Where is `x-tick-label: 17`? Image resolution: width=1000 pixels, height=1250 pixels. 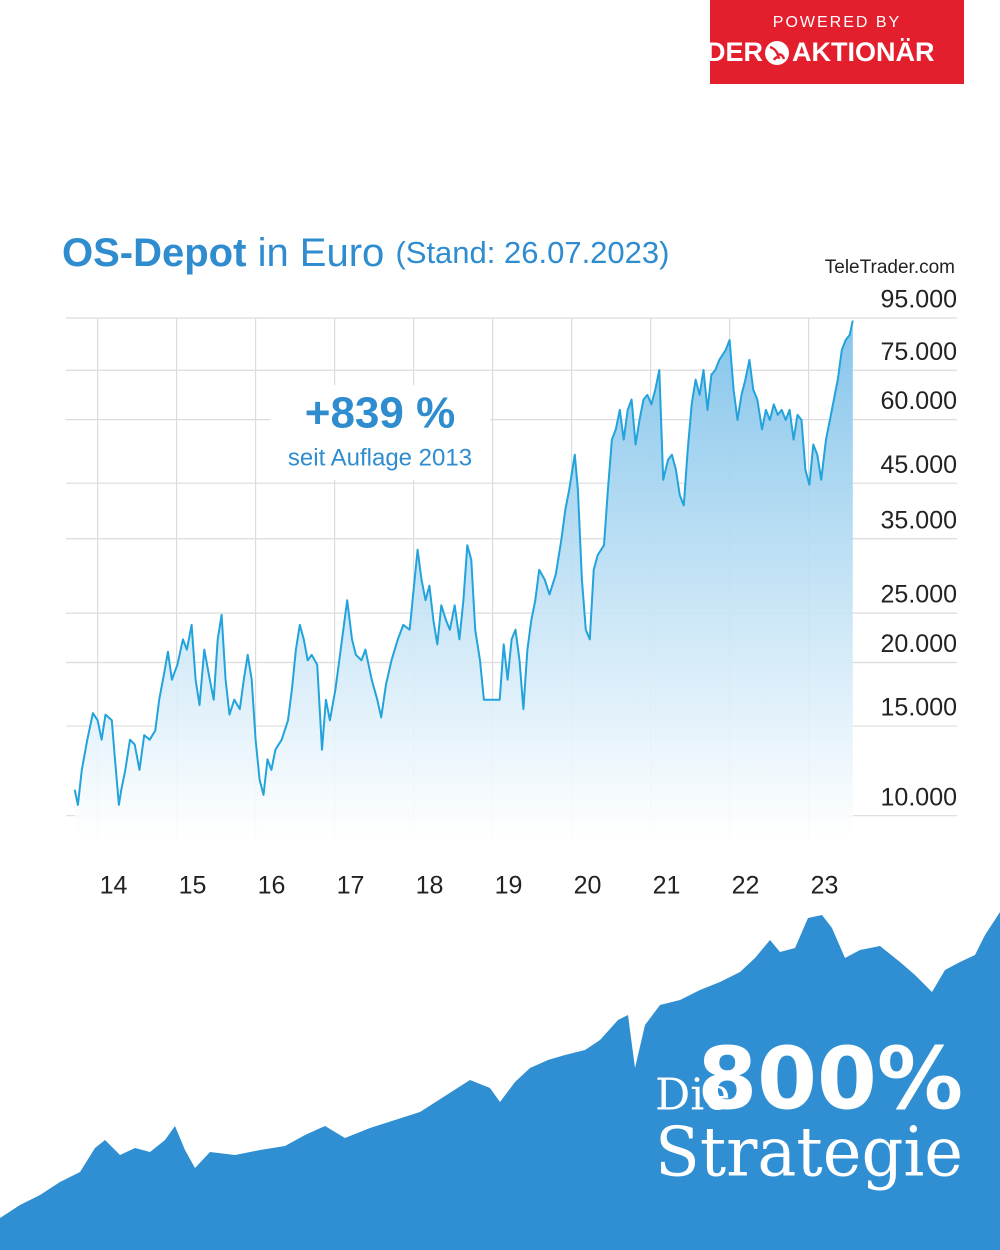 x-tick-label: 17 is located at coordinates (351, 886).